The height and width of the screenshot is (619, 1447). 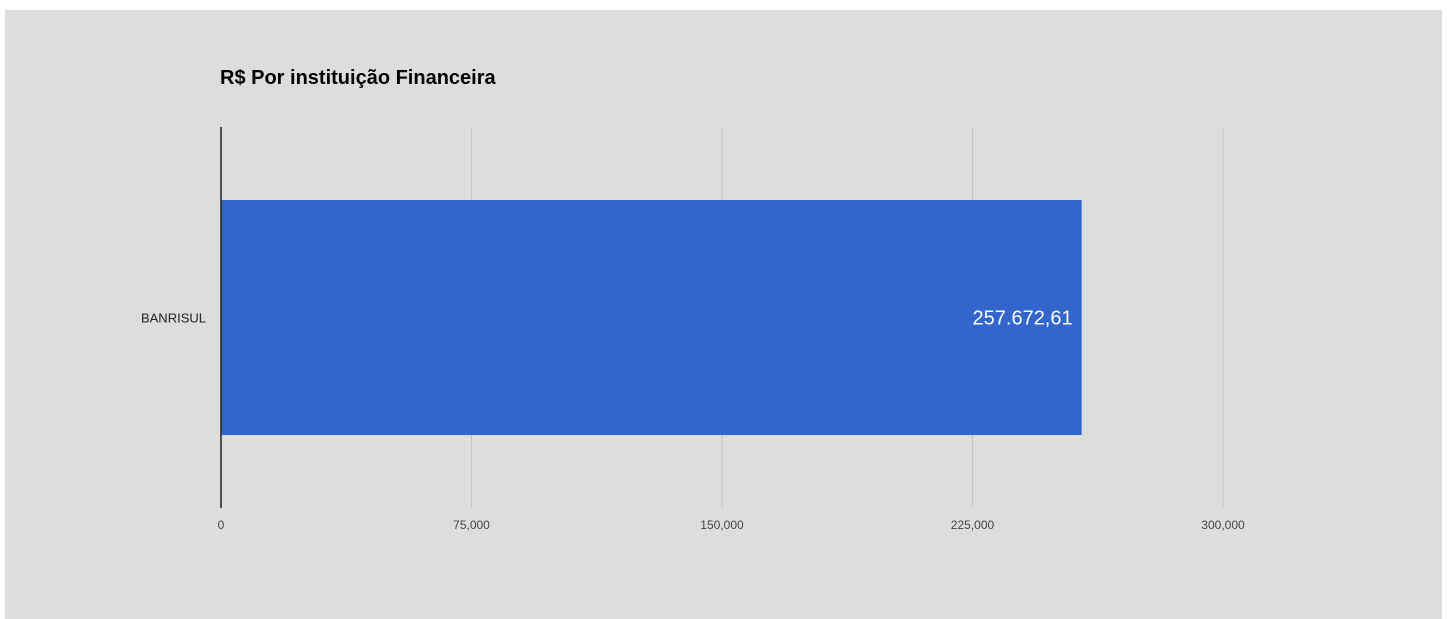 I want to click on x-tick-label: 150,000, so click(x=722, y=525).